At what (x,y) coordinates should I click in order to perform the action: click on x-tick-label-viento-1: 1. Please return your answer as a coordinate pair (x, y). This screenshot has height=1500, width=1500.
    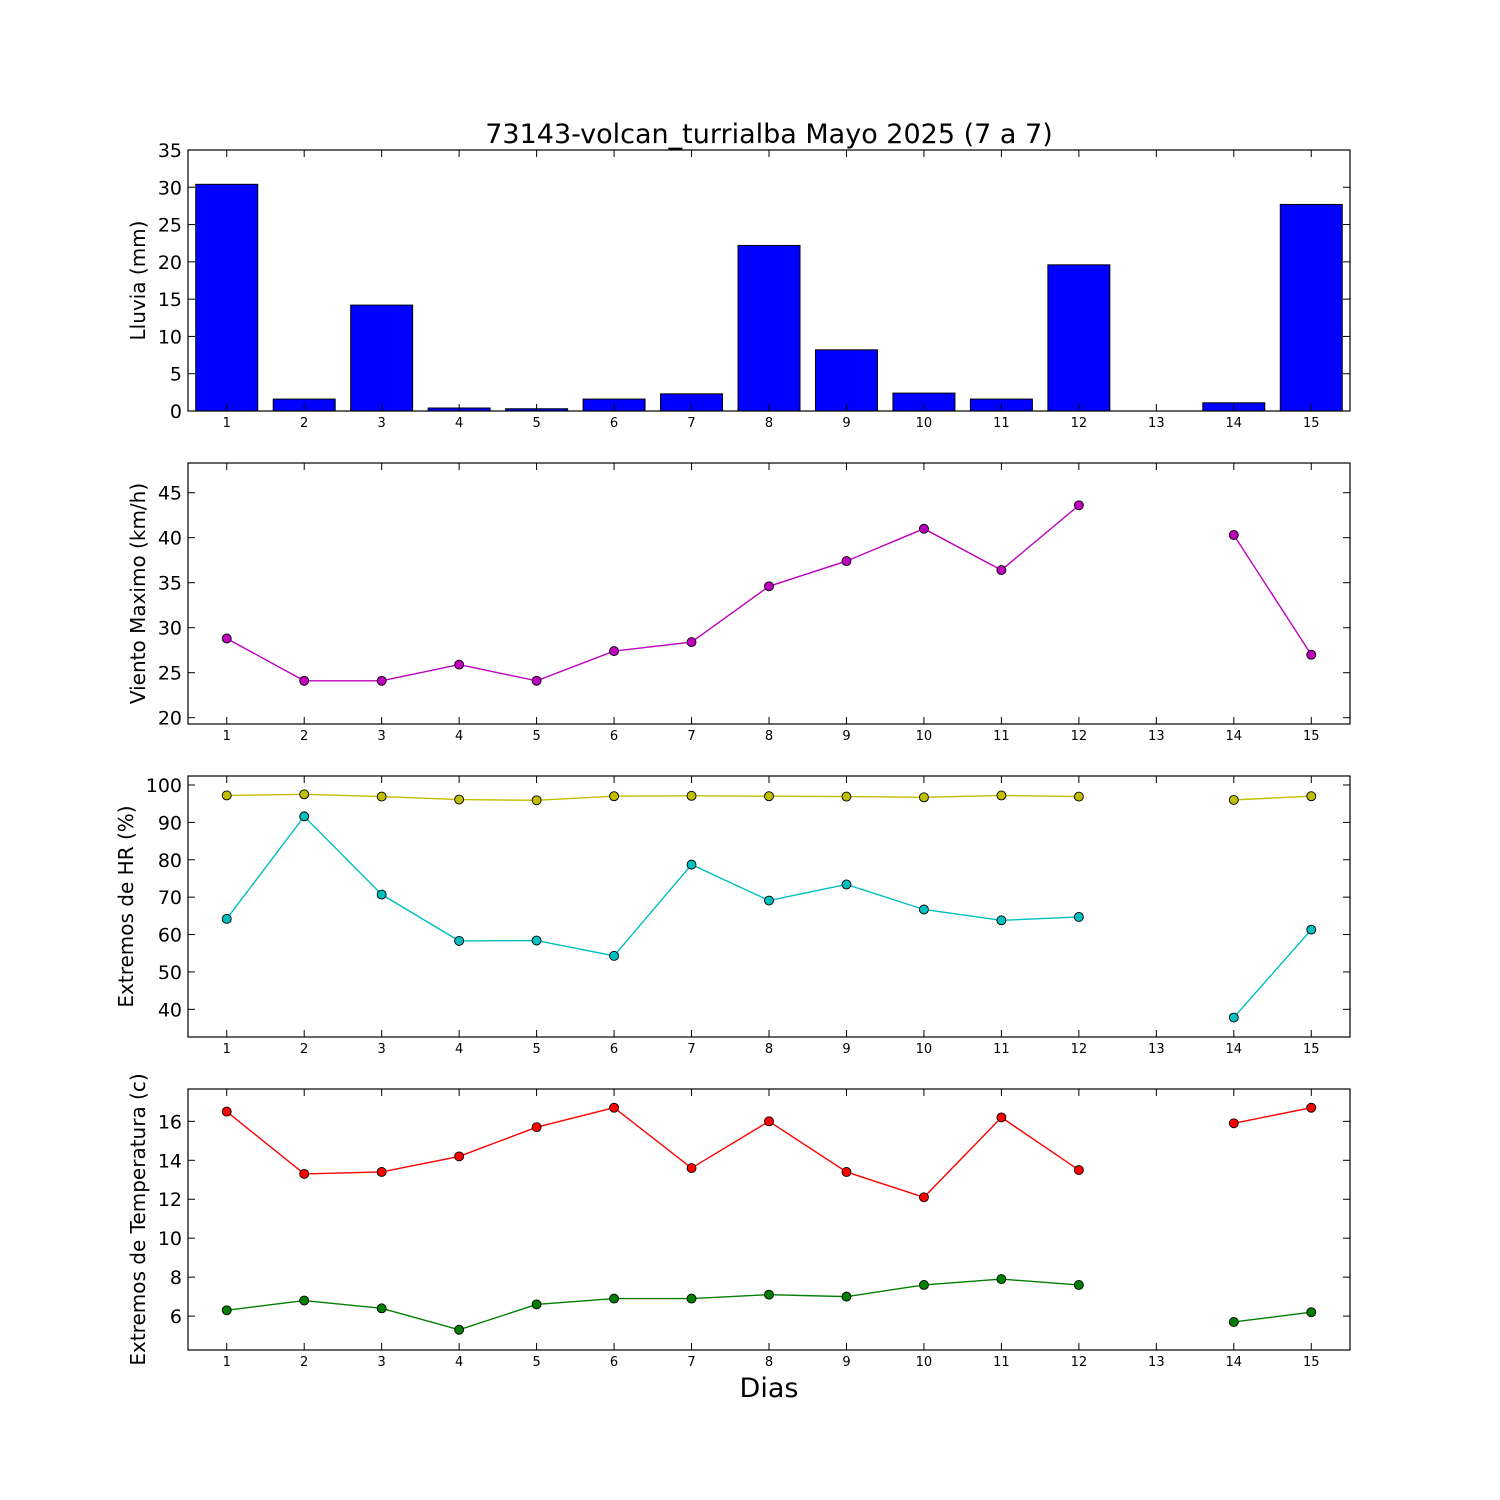
    Looking at the image, I should click on (227, 736).